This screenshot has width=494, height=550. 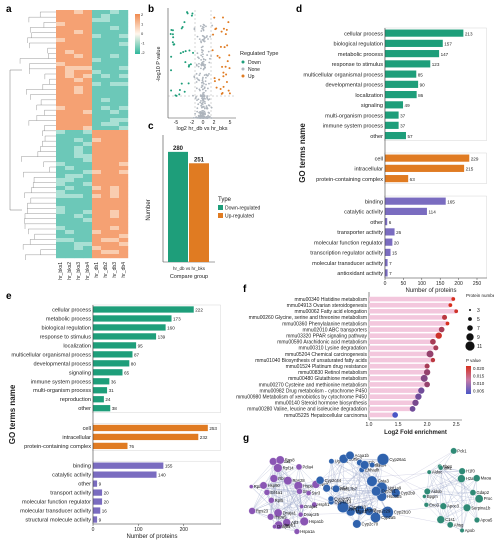 I want to click on go-value-label: 114, so click(x=432, y=212).